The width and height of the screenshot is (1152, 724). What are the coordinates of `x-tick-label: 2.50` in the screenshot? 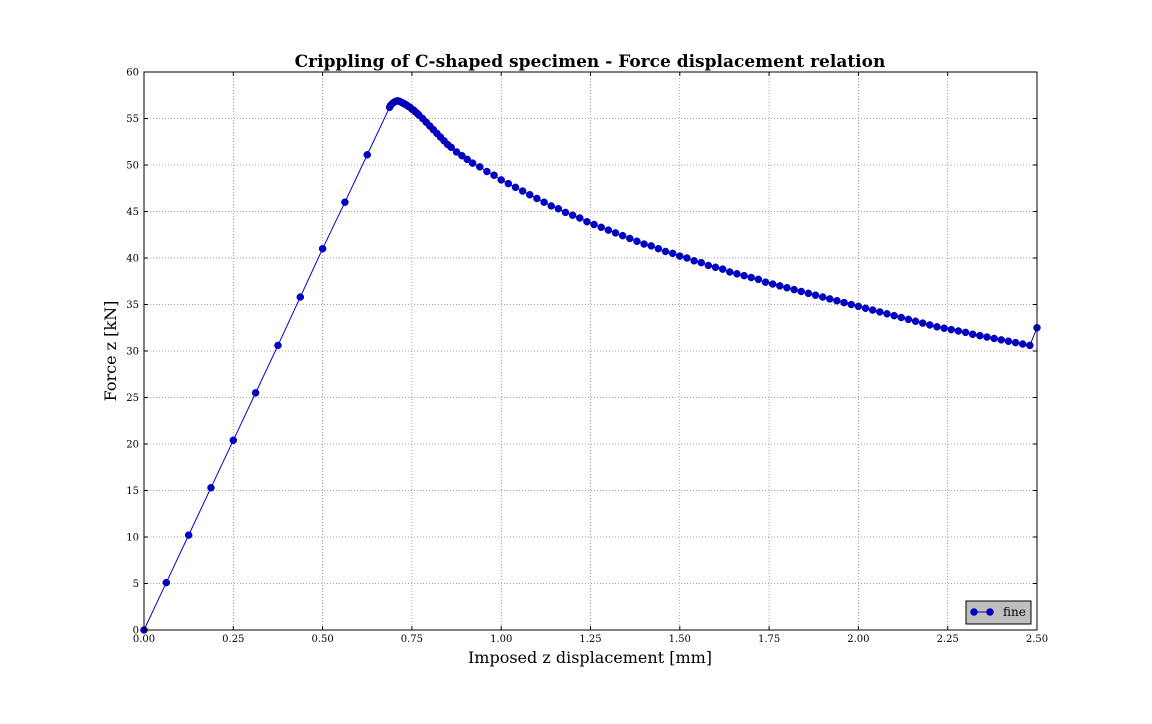 It's located at (1037, 639).